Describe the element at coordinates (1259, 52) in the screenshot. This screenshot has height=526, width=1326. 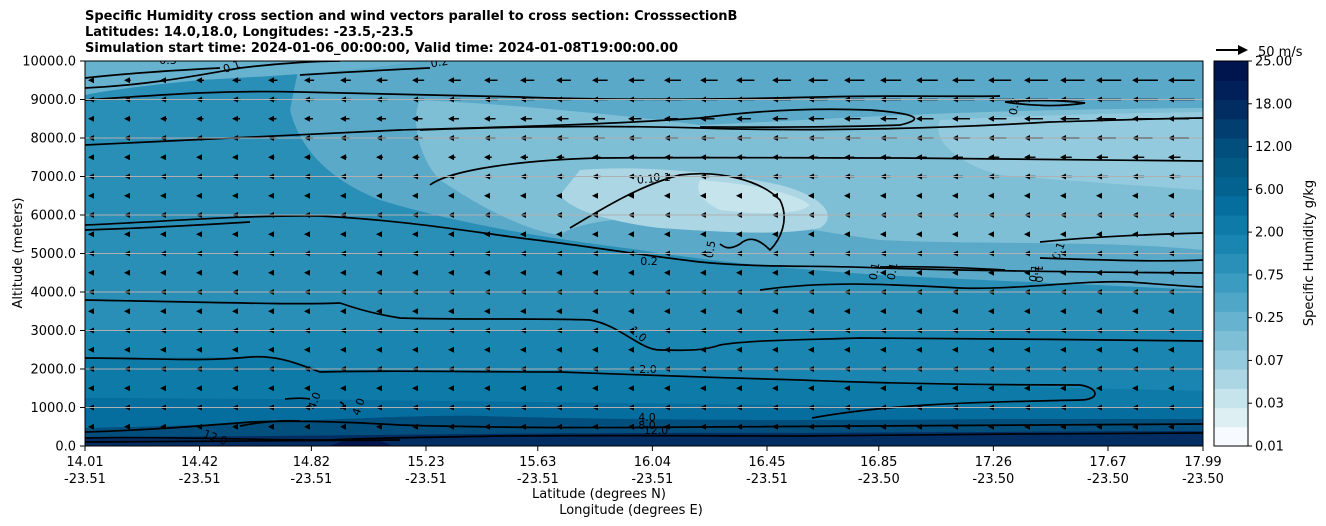
I see `reference-vector: 50 m/s` at that location.